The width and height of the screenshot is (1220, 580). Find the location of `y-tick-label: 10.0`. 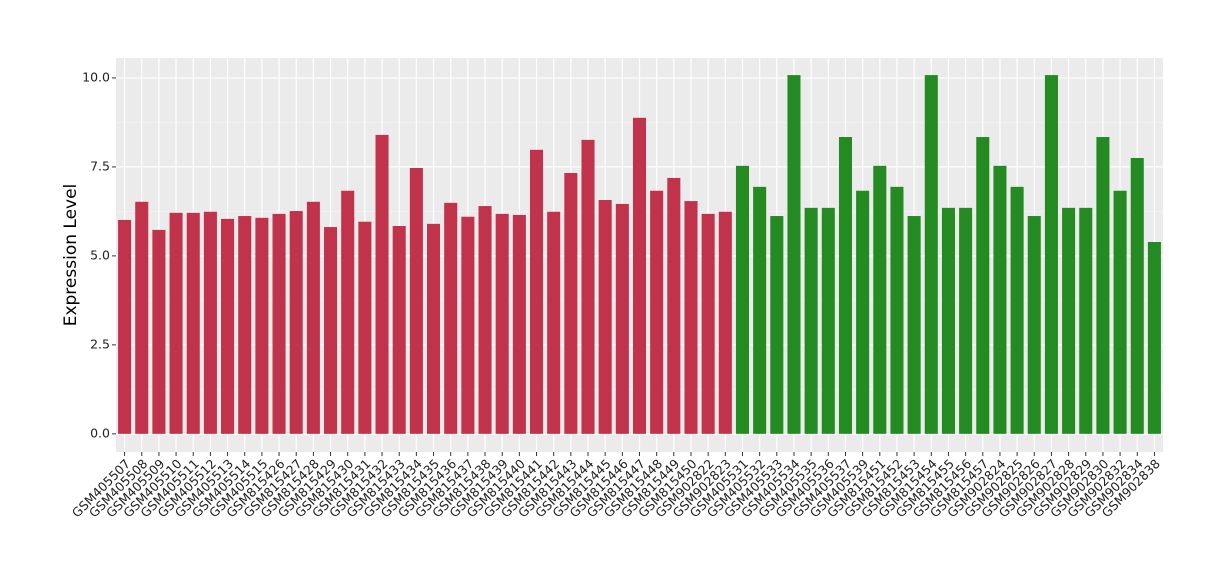

y-tick-label: 10.0 is located at coordinates (96, 76).